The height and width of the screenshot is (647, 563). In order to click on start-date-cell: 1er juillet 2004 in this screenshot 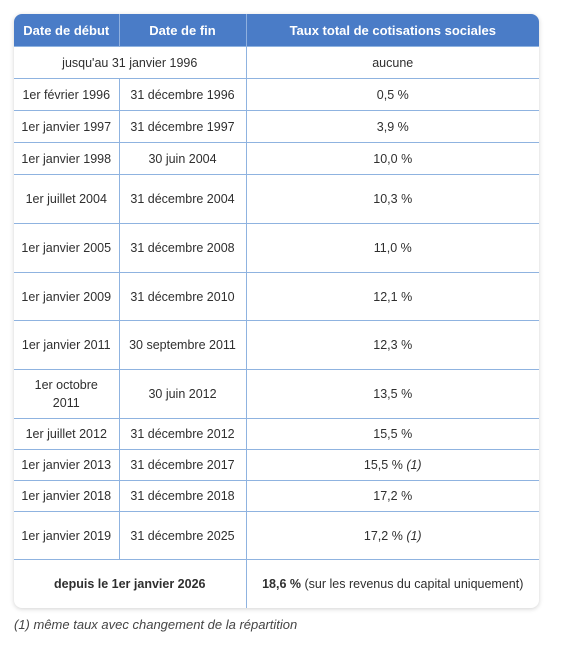, I will do `click(67, 199)`.